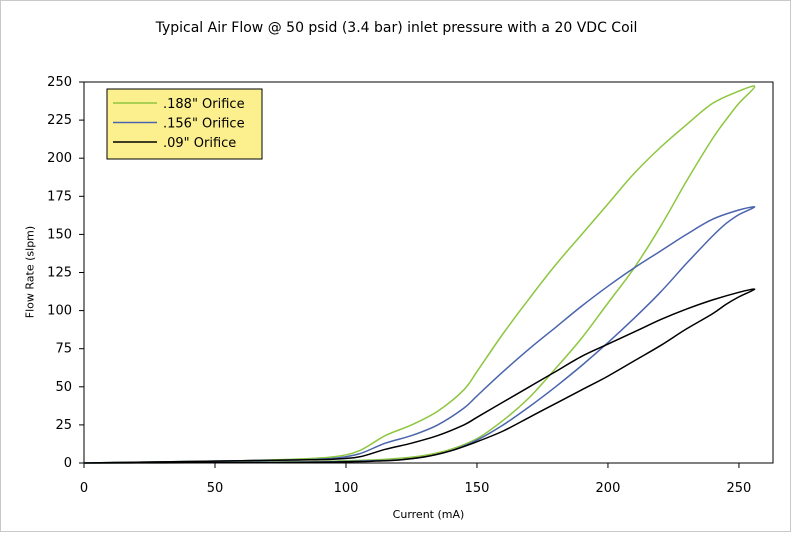 The image size is (793, 534). Describe the element at coordinates (346, 488) in the screenshot. I see `x-tick-label: 100` at that location.